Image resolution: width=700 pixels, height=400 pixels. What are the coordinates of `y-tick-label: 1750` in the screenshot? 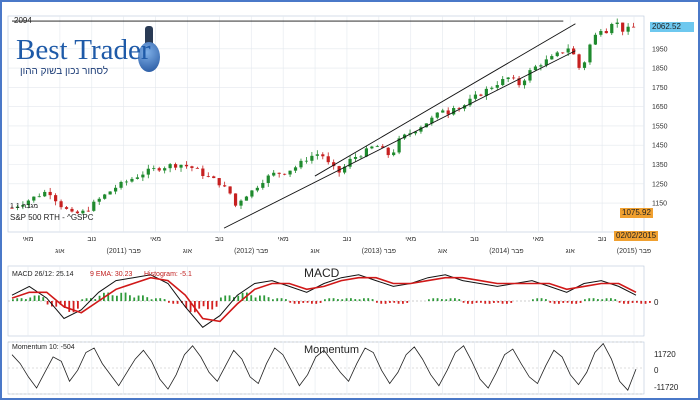 It's located at (660, 88).